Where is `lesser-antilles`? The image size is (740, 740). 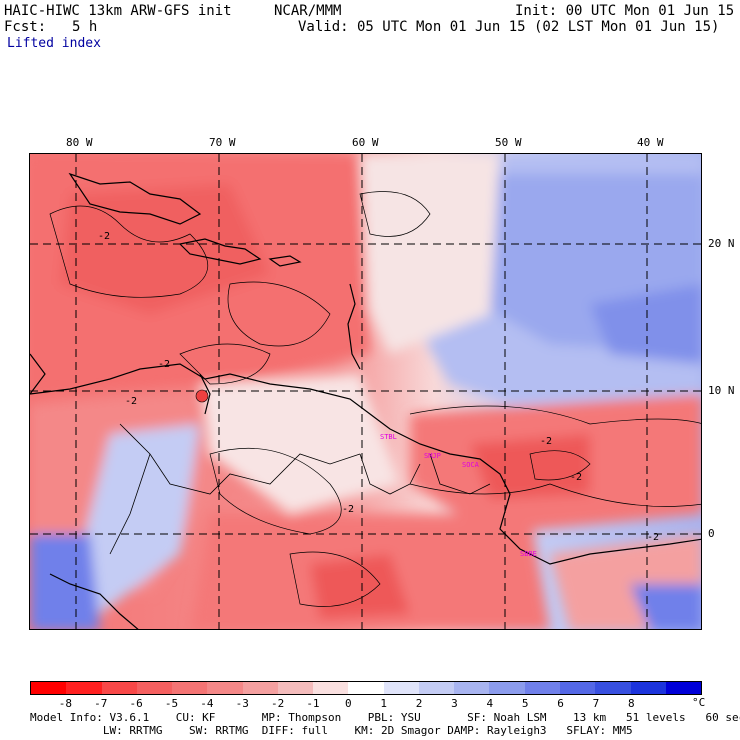
lesser-antilles is located at coordinates (354, 326).